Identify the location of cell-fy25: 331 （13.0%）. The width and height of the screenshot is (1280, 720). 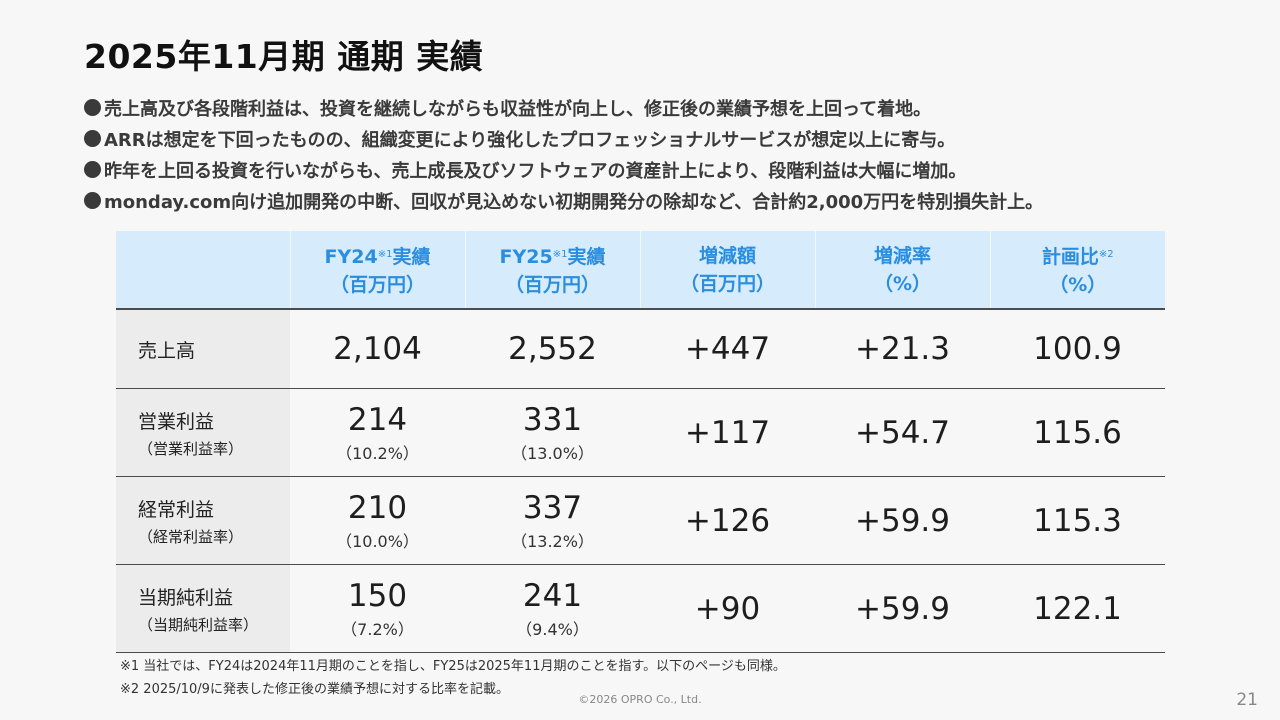
(552, 432).